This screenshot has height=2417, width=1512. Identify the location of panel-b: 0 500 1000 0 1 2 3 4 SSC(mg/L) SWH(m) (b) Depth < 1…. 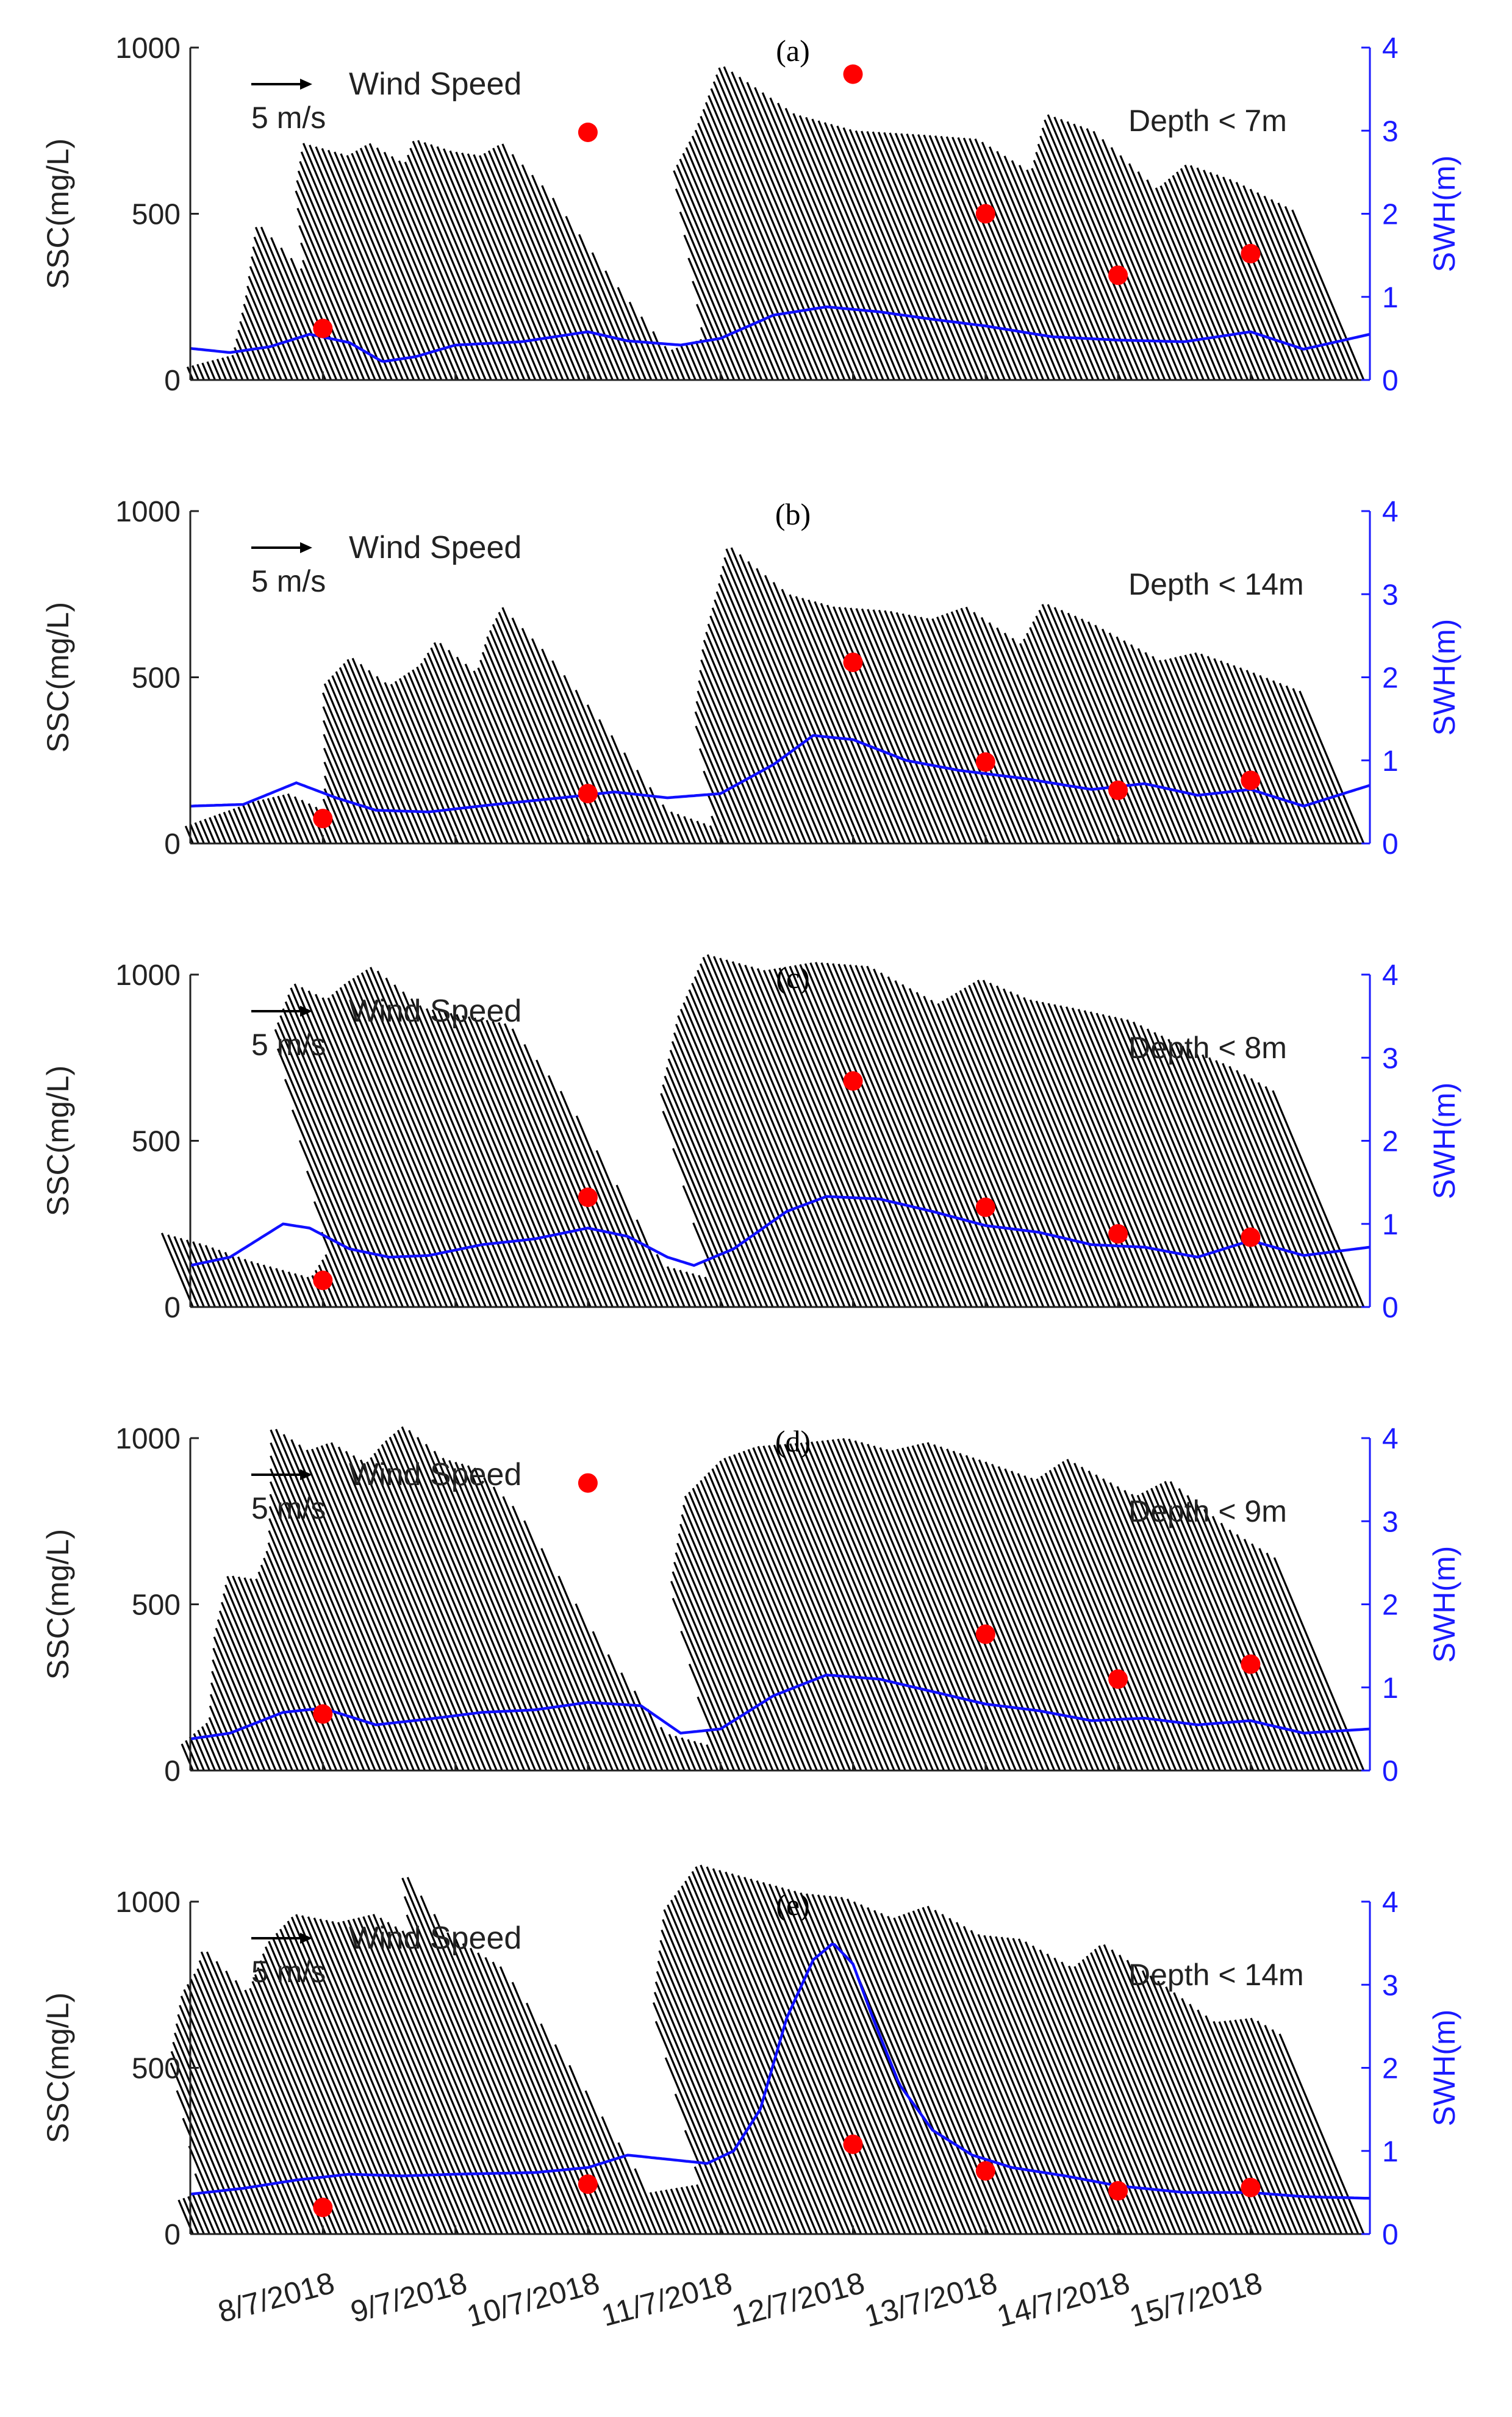
(751, 678).